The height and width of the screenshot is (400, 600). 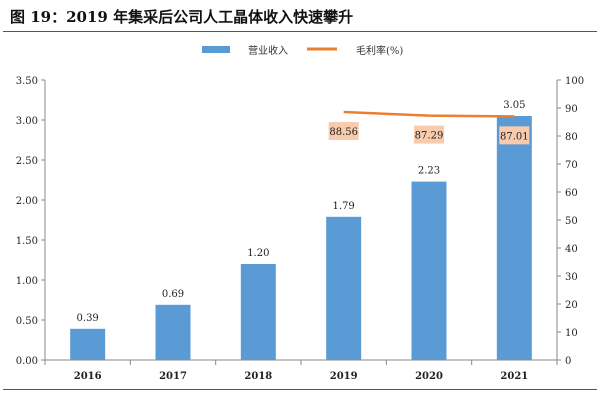 I want to click on left-tick-label: 2.50, so click(x=27, y=161).